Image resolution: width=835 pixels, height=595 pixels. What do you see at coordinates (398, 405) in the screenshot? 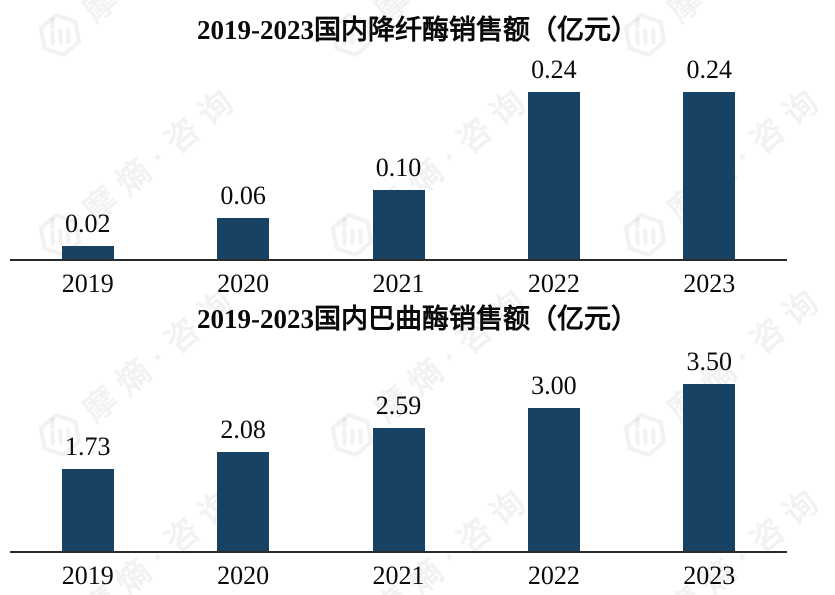
I see `bar-value-label: 2.59` at bounding box center [398, 405].